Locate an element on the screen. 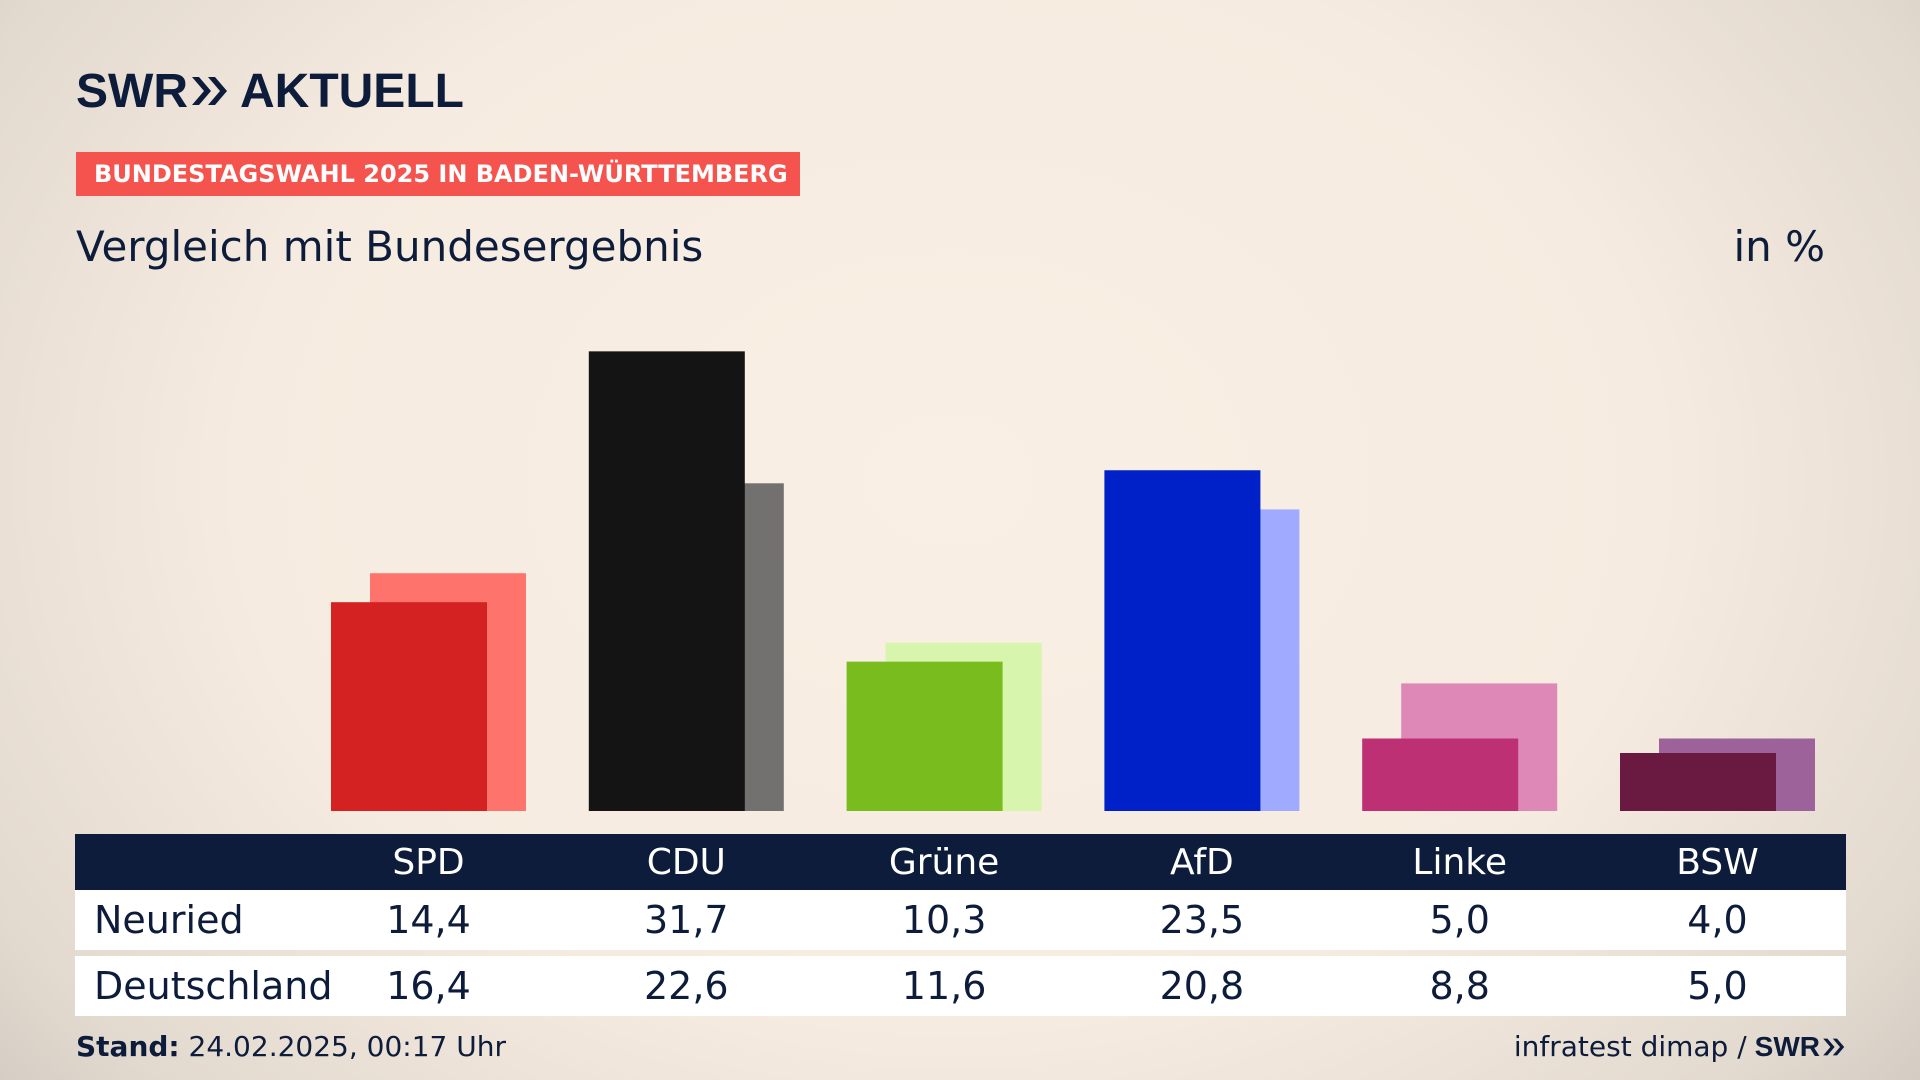  source-credit: infratest dimap / SWR is located at coordinates (1680, 1046).